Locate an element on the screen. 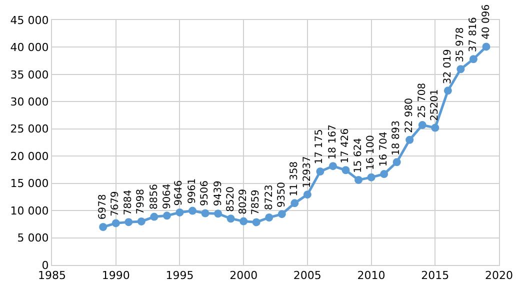 Image resolution: width=521 pixels, height=293 pixels. data-label: 25201 is located at coordinates (434, 105).